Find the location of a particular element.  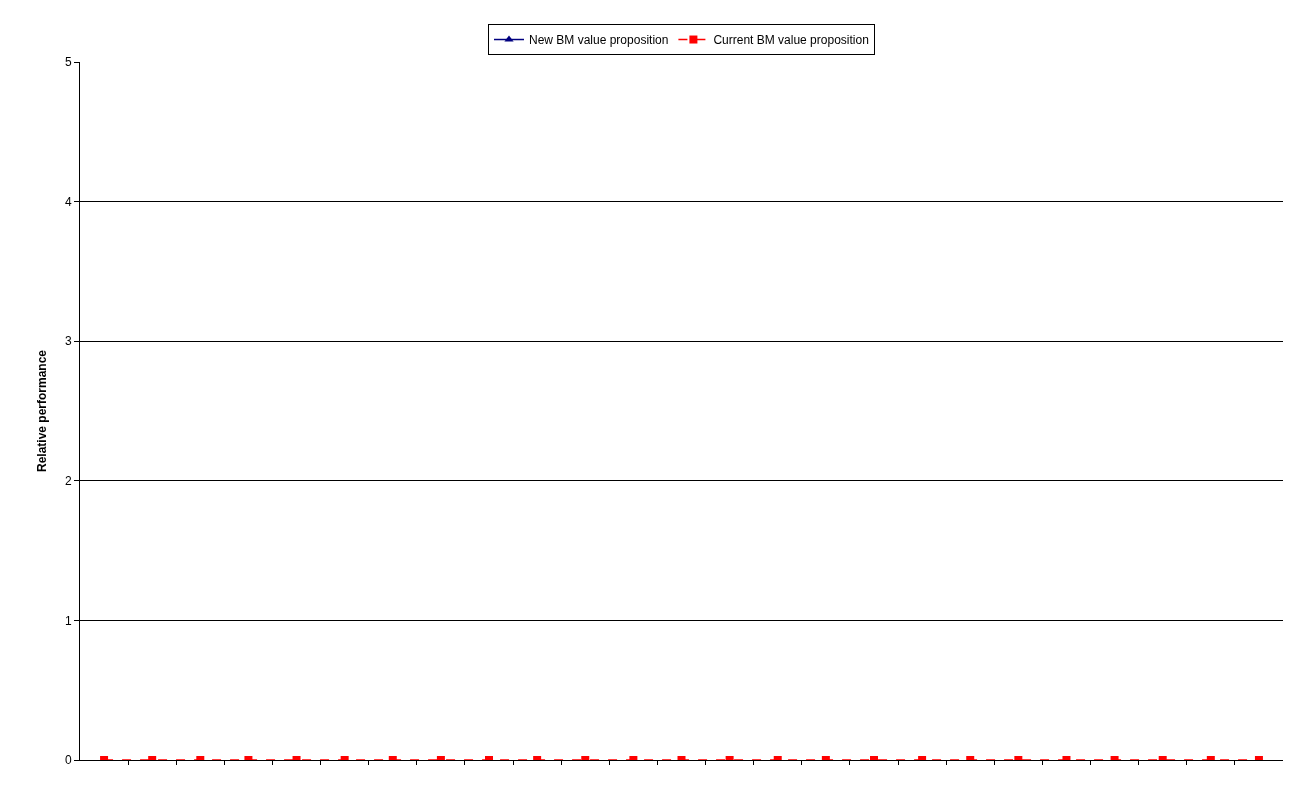

legend-label: New BM value proposition is located at coordinates (599, 40).